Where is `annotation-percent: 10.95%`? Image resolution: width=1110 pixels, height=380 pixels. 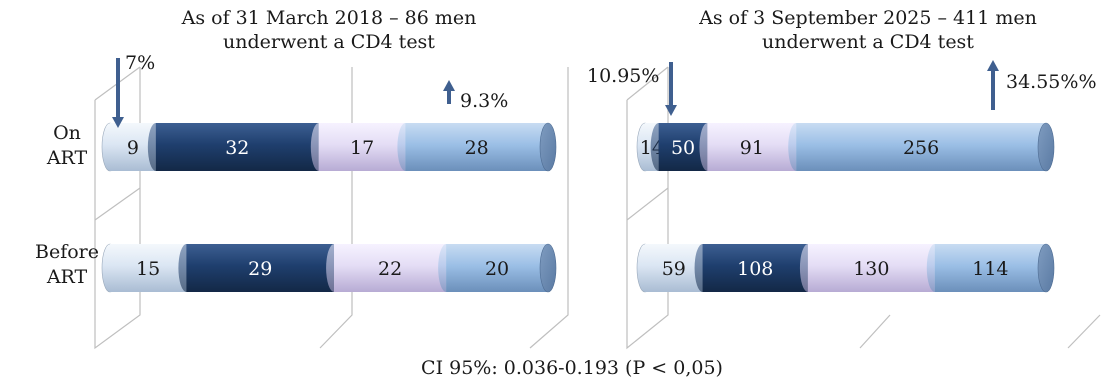
annotation-percent: 10.95% is located at coordinates (623, 76).